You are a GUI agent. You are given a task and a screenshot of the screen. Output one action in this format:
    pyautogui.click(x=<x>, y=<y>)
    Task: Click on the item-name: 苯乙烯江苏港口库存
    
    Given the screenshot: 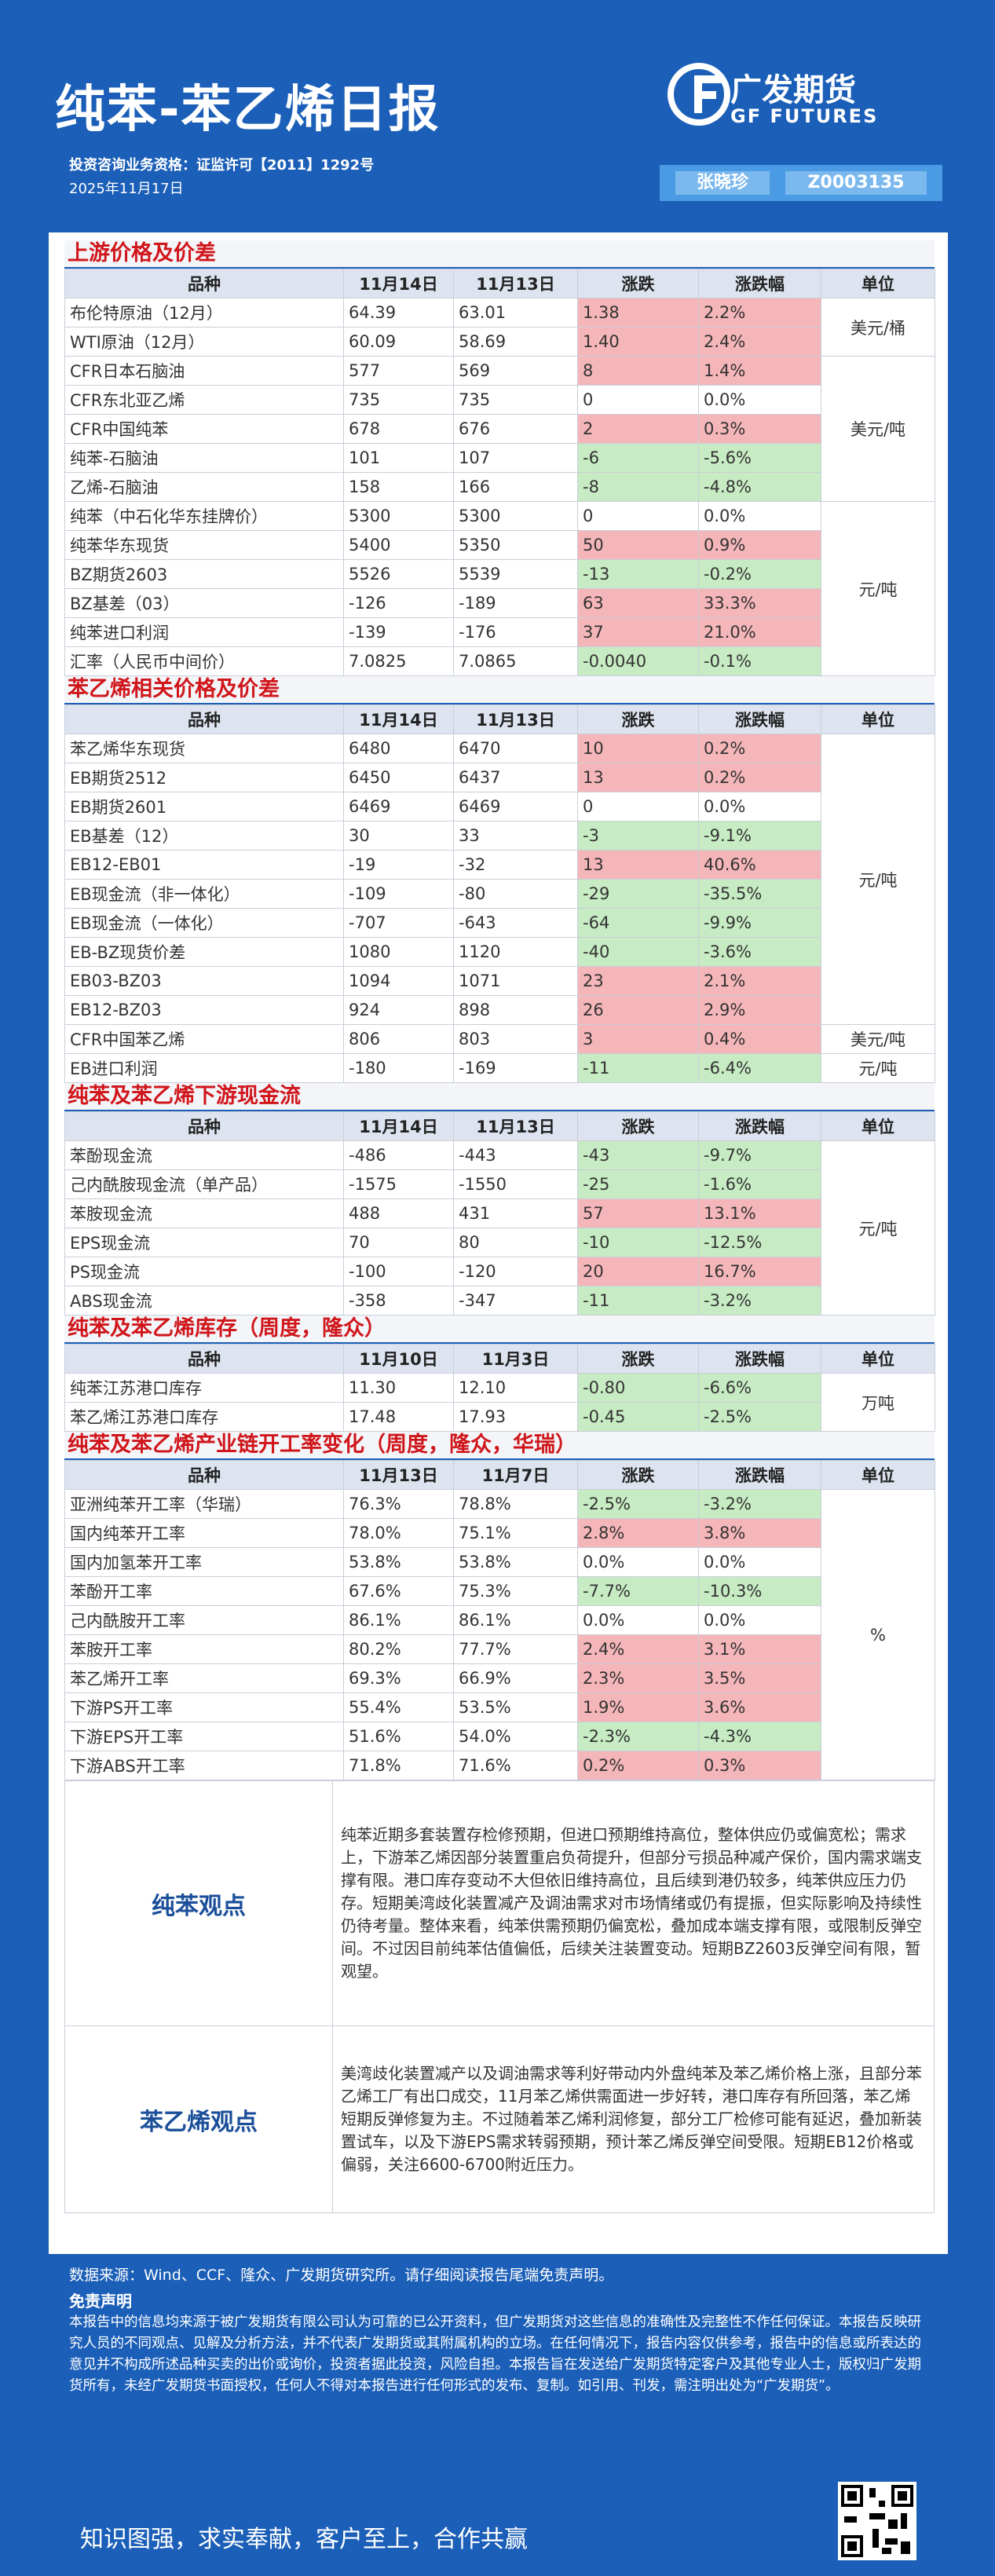 What is the action you would take?
    pyautogui.click(x=204, y=1417)
    